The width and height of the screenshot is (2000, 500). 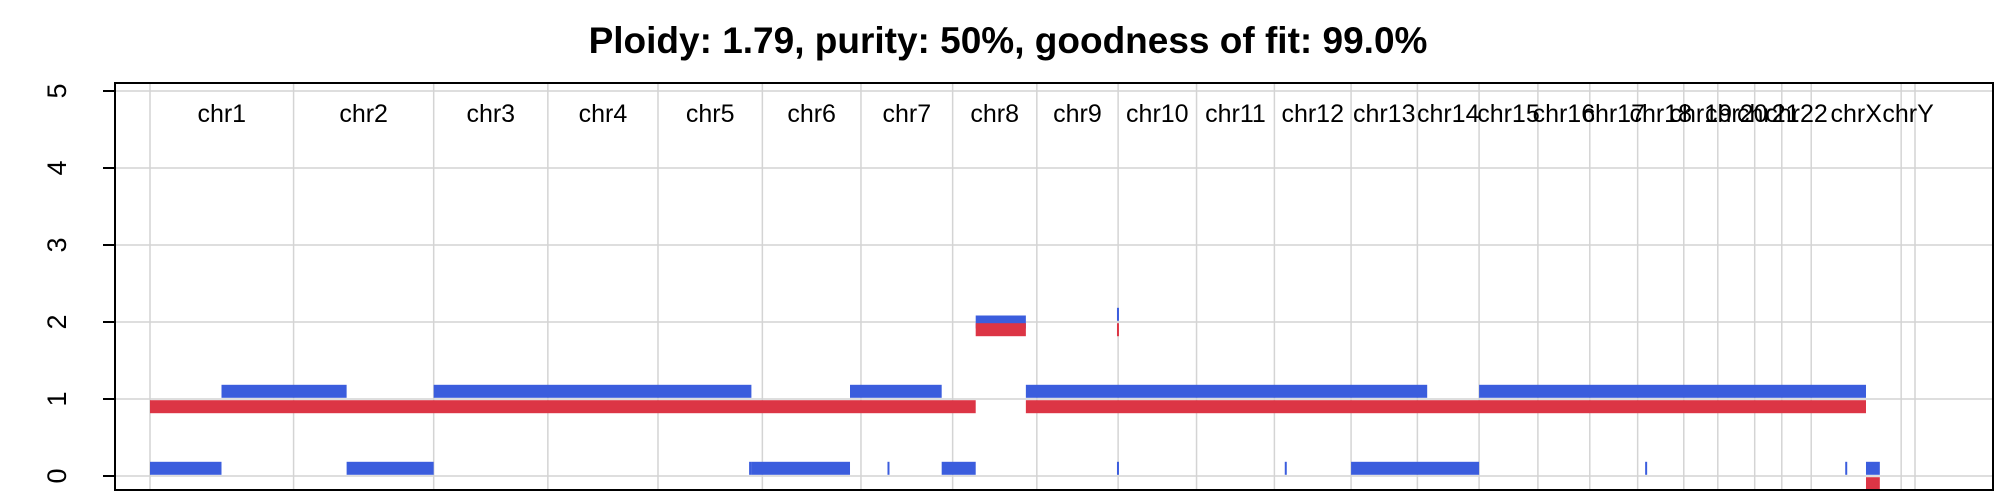 I want to click on chromosome-label: chr11, so click(x=1235, y=114).